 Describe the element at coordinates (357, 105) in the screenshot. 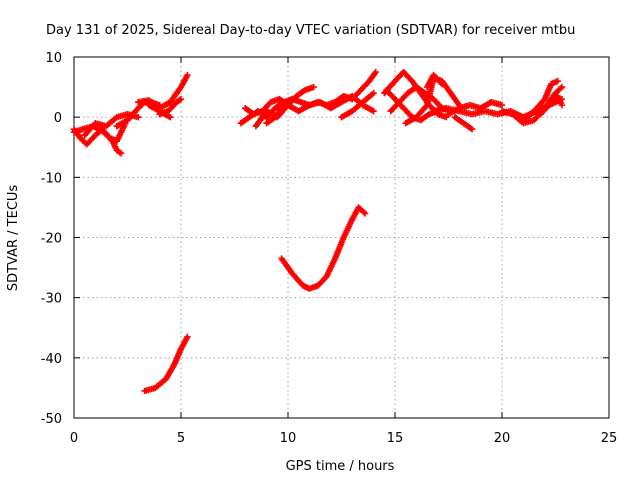

I see `series-track-l` at that location.